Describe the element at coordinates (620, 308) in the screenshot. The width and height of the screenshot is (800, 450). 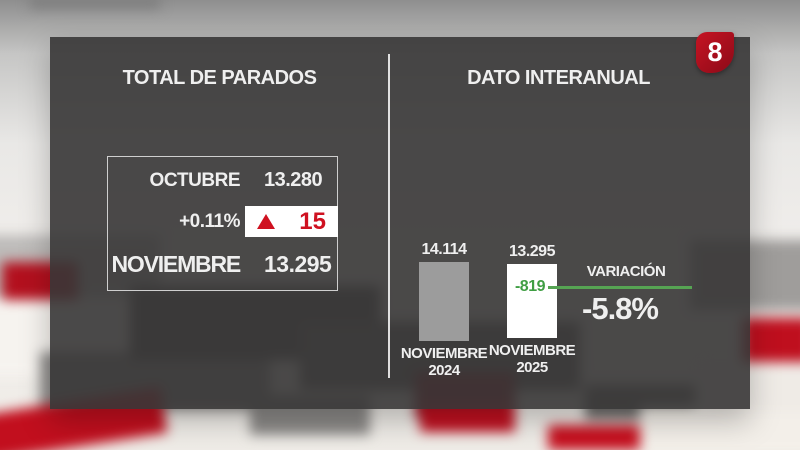
I see `variation-value: -5.8%` at that location.